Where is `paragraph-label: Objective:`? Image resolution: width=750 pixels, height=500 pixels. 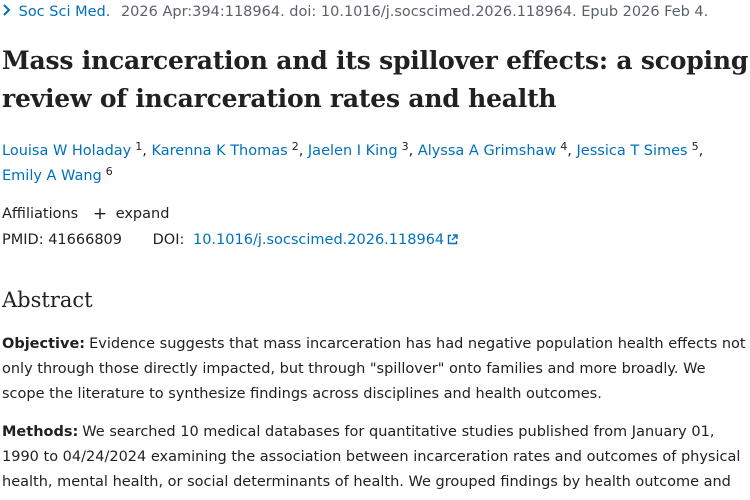 paragraph-label: Objective: is located at coordinates (44, 344).